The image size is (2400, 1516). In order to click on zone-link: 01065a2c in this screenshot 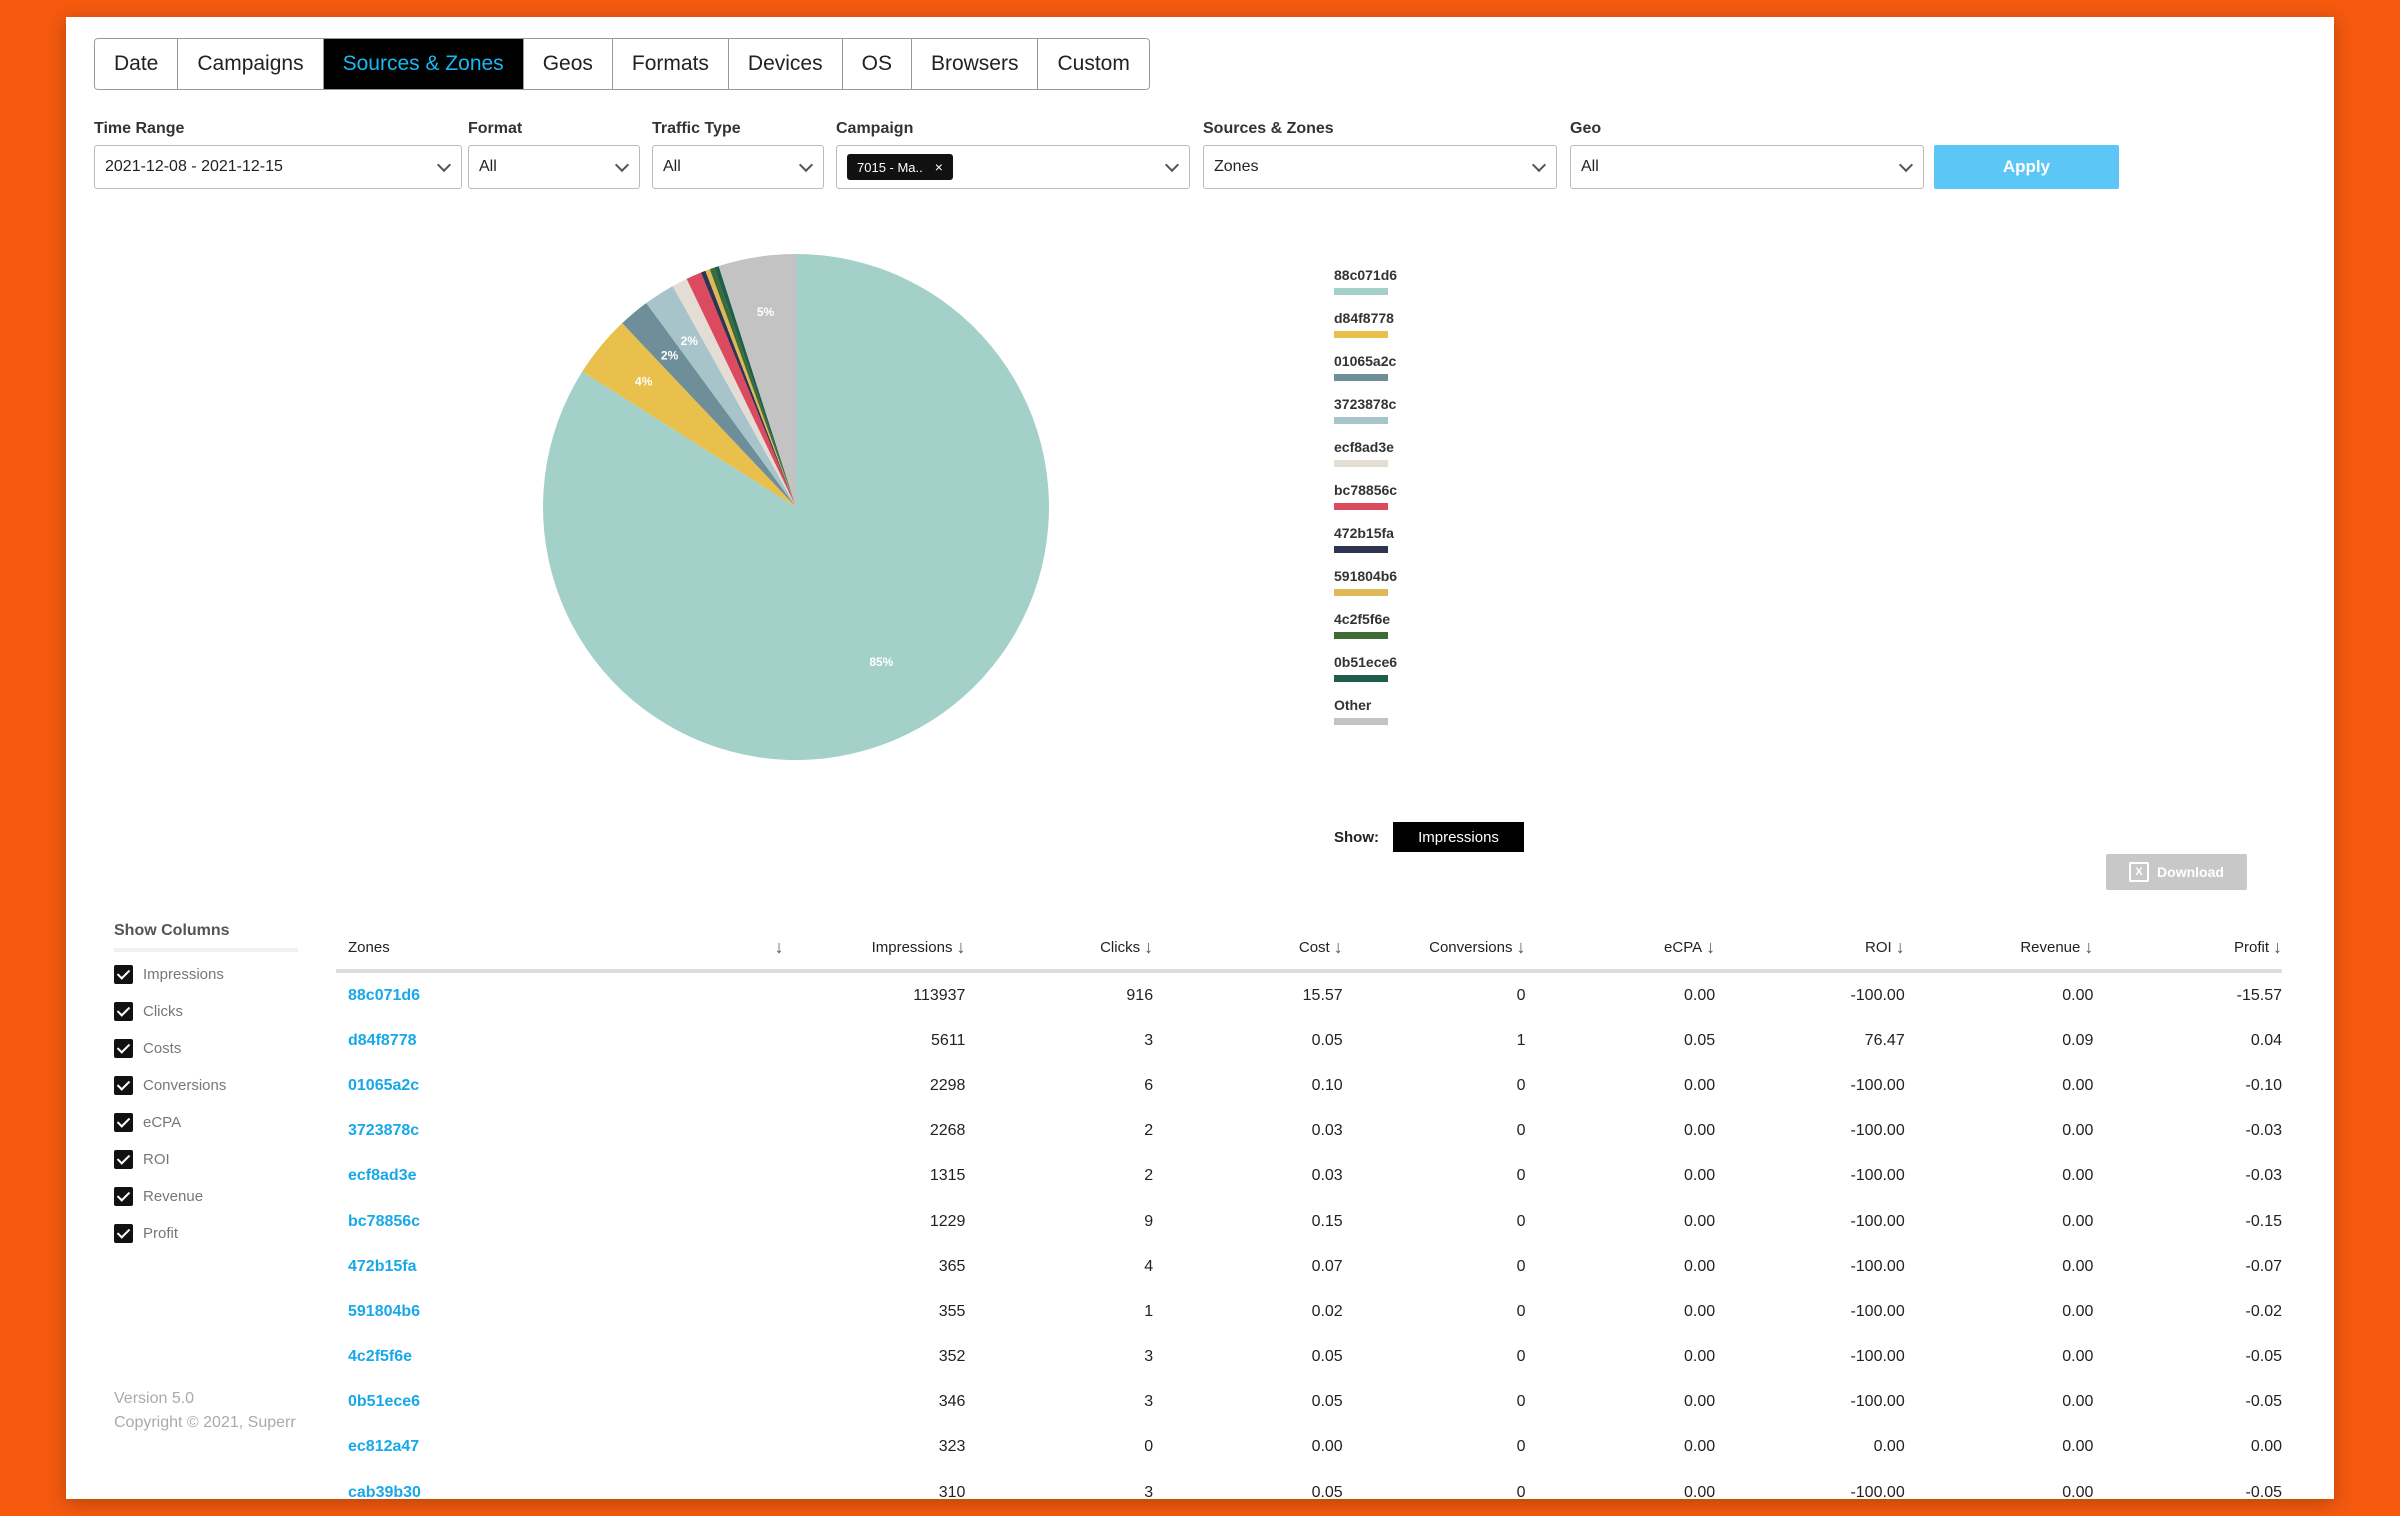, I will do `click(384, 1085)`.